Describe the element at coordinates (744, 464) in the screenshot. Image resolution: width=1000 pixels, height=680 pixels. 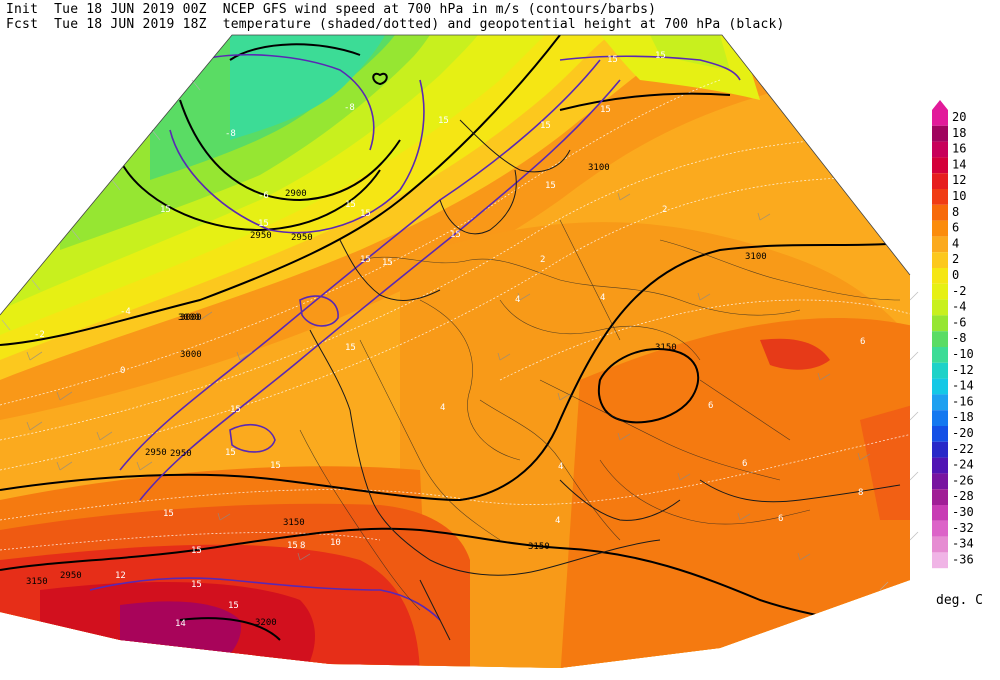
I see `temperature-label: 6` at that location.